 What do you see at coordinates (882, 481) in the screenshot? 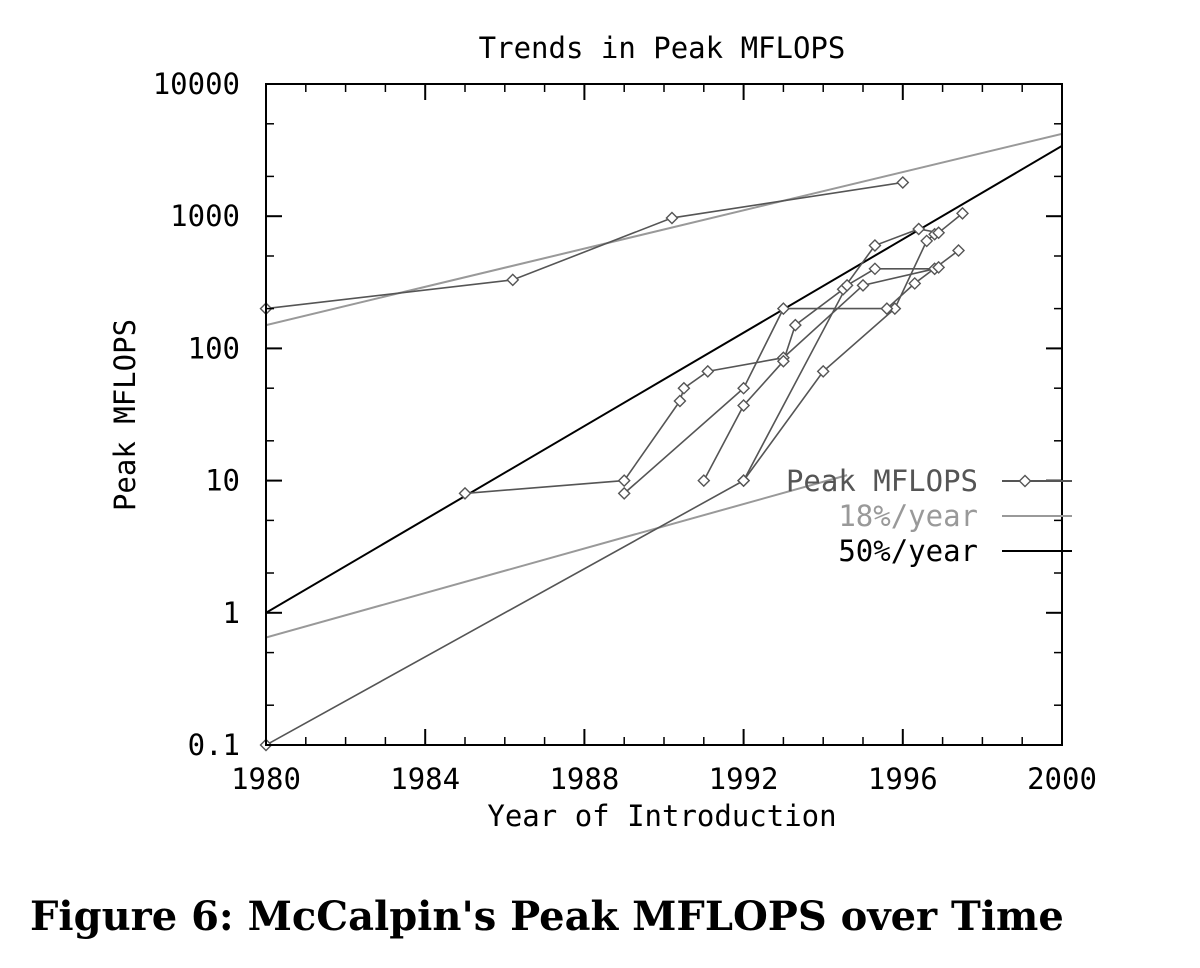
I see `legend-label-0: Peak MFLOPS` at bounding box center [882, 481].